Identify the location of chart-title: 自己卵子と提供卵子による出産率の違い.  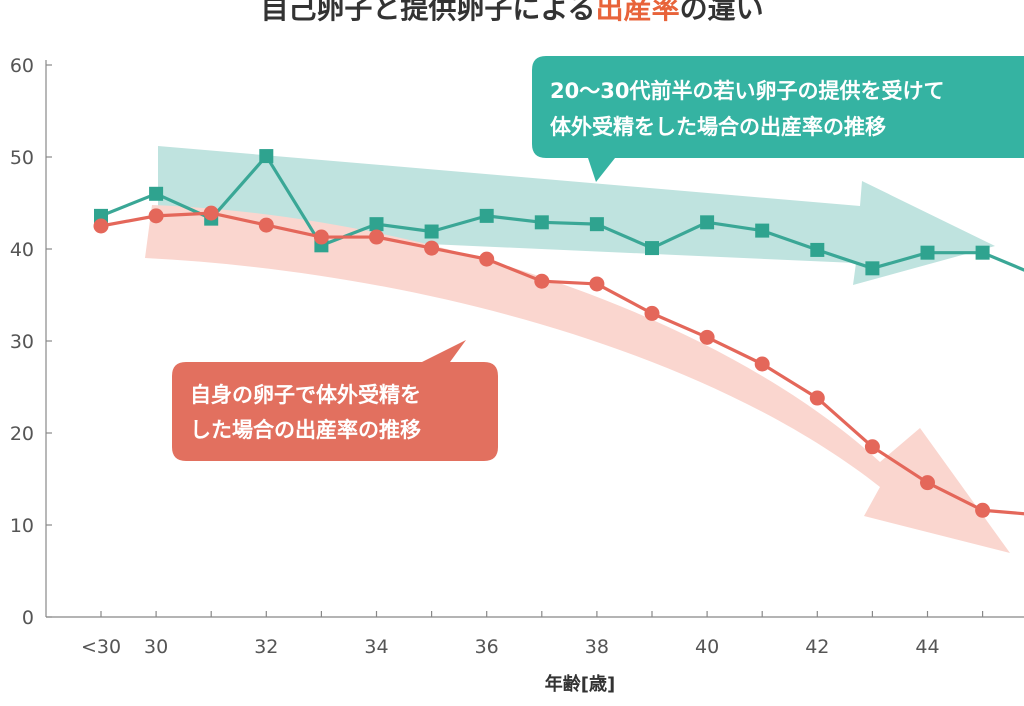
(511, 12).